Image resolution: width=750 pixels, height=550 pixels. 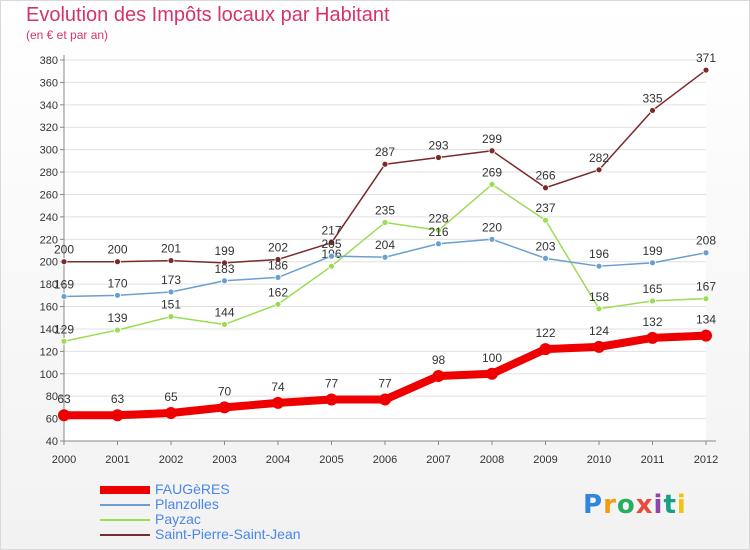 What do you see at coordinates (49, 106) in the screenshot?
I see `y-tick-label: 340` at bounding box center [49, 106].